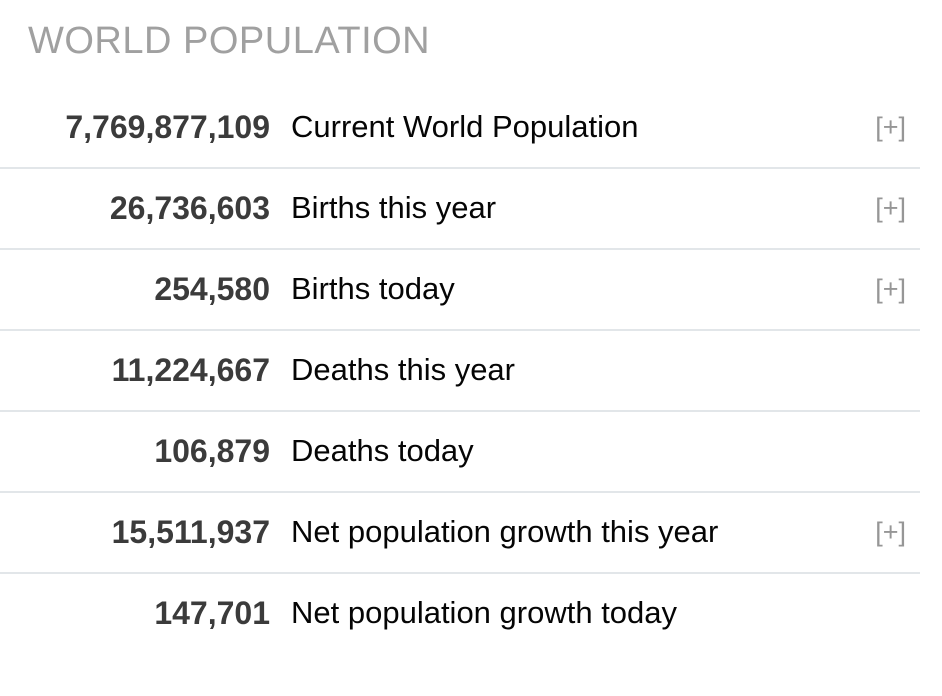 The height and width of the screenshot is (696, 942). Describe the element at coordinates (382, 451) in the screenshot. I see `counter-label: Deaths today` at that location.